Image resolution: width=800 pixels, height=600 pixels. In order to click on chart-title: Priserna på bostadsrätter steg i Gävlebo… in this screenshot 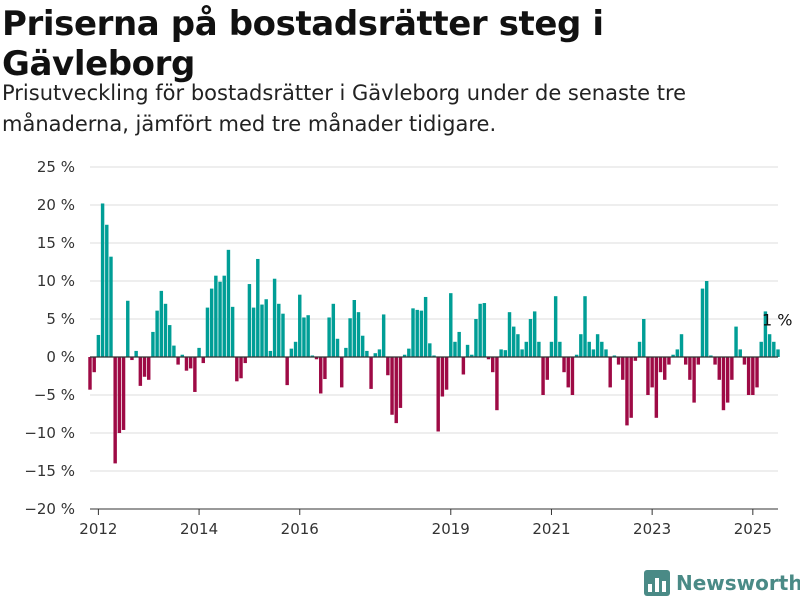, I will do `click(303, 44)`.